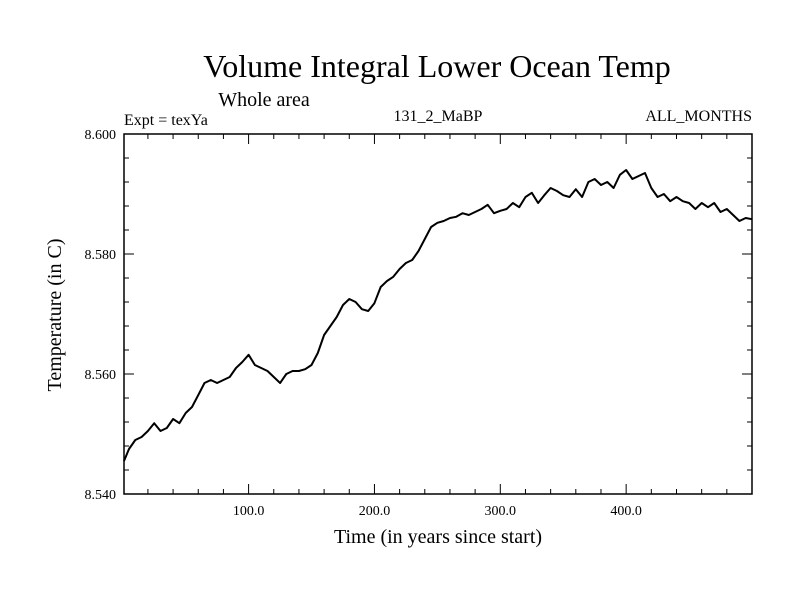 This screenshot has width=800, height=600. I want to click on y-tick-label: 8.580, so click(101, 255).